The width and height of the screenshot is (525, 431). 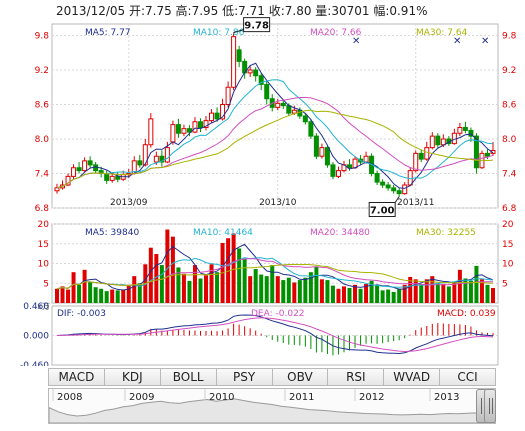 What do you see at coordinates (412, 377) in the screenshot?
I see `tab-wvad: WVAD` at bounding box center [412, 377].